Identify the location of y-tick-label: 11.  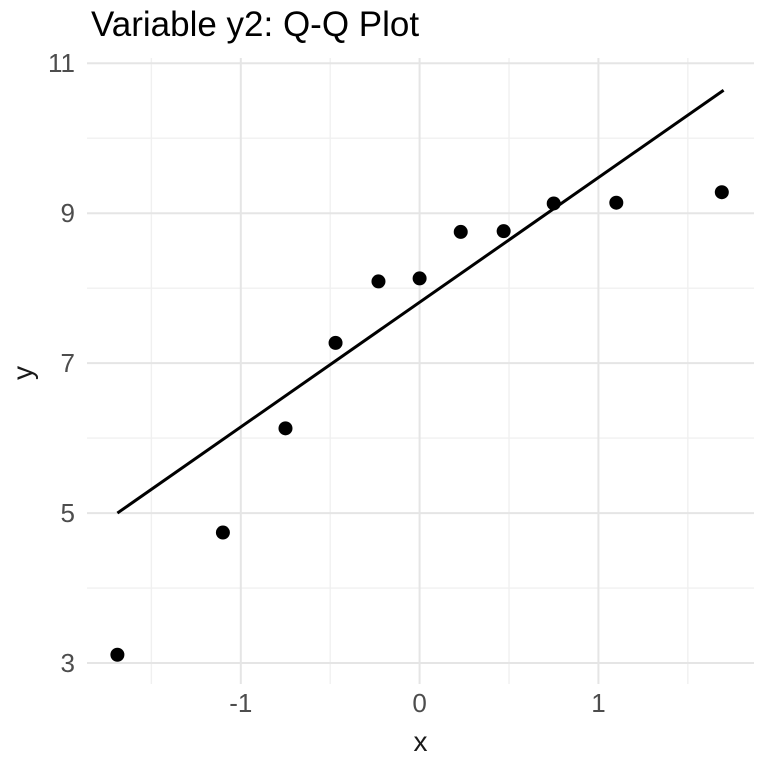
(61, 63).